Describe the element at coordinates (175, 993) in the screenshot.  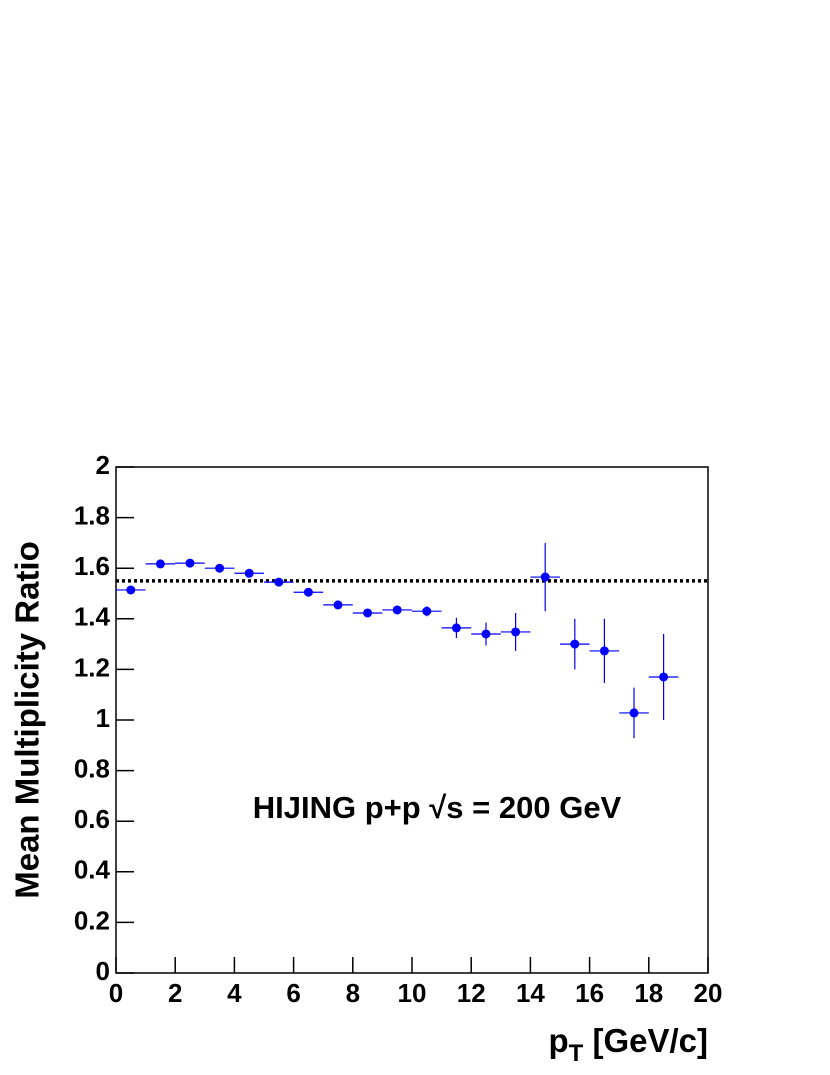
I see `x-tick-label: 2` at that location.